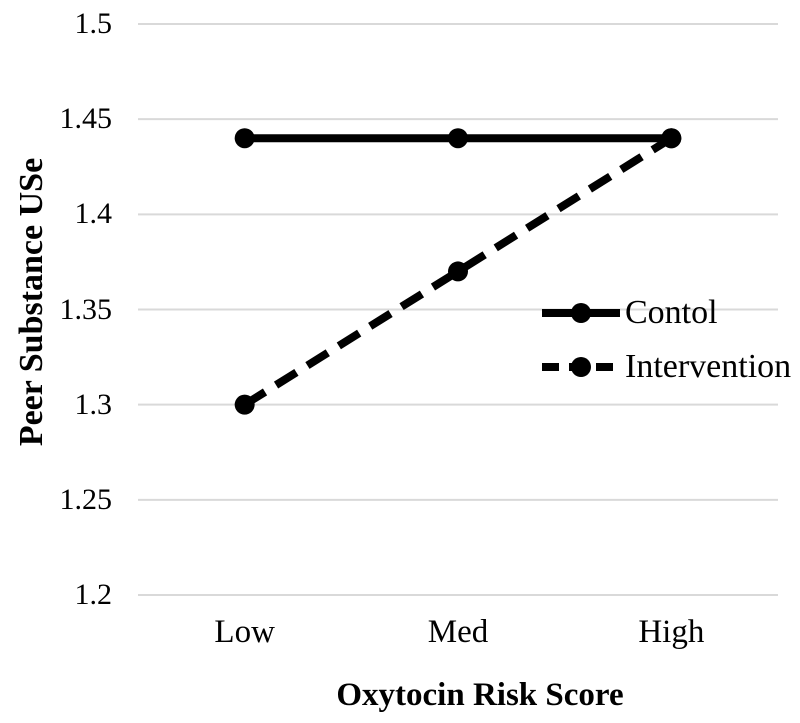 The width and height of the screenshot is (800, 723). Describe the element at coordinates (480, 695) in the screenshot. I see `x-axis-title: Oxytocin Risk Score` at that location.